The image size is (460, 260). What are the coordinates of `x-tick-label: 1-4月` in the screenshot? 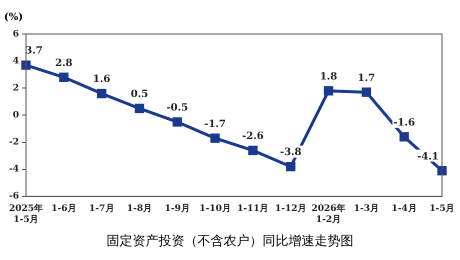 It's located at (404, 208).